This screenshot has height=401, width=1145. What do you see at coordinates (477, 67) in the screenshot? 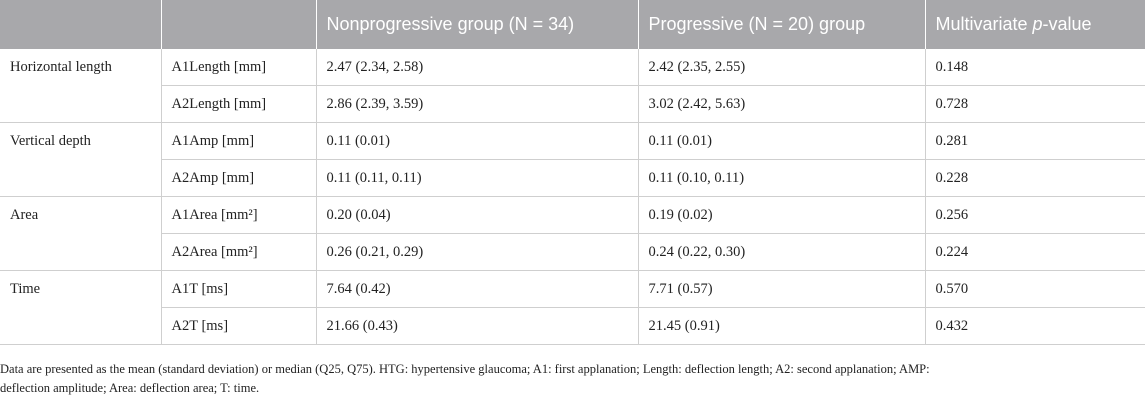
I see `nonprog-cell: 2.47 (2.34, 2.58)` at bounding box center [477, 67].